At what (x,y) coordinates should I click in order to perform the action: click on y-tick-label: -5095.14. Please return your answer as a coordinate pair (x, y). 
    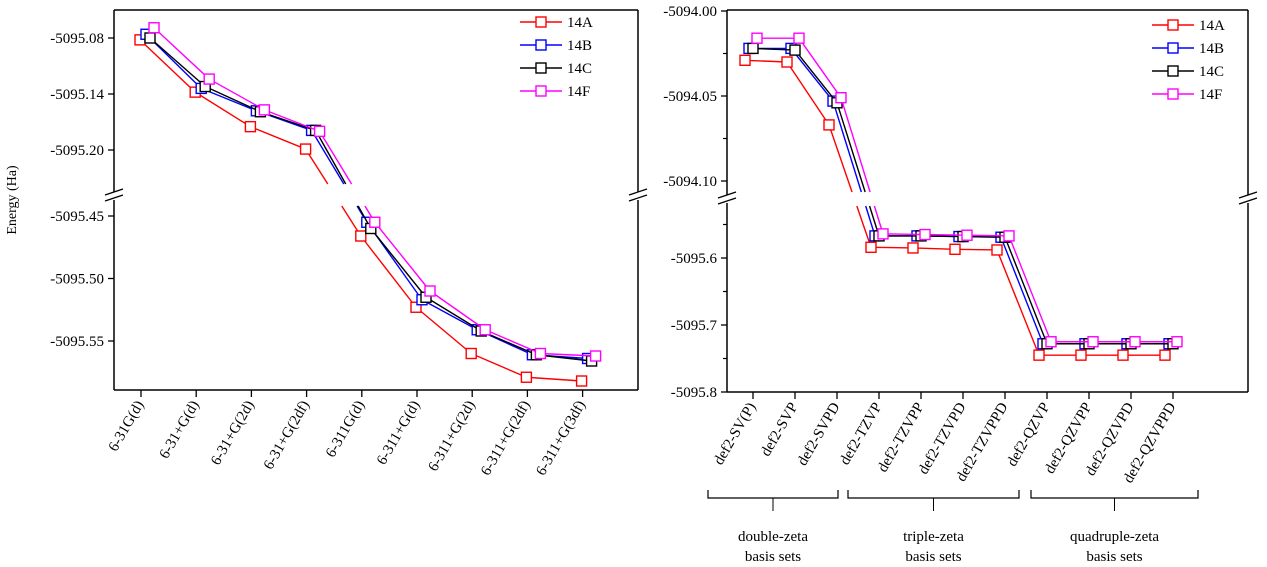
    Looking at the image, I should click on (77, 95).